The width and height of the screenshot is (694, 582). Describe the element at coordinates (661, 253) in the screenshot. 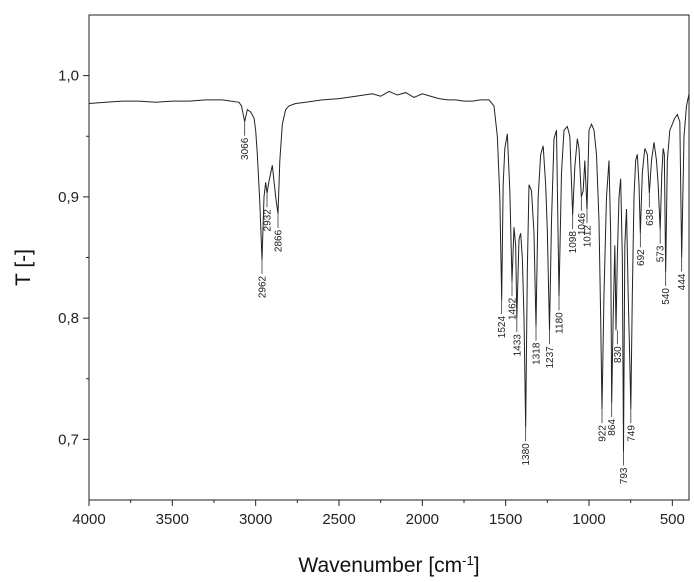

I see `peak-label: 573` at that location.